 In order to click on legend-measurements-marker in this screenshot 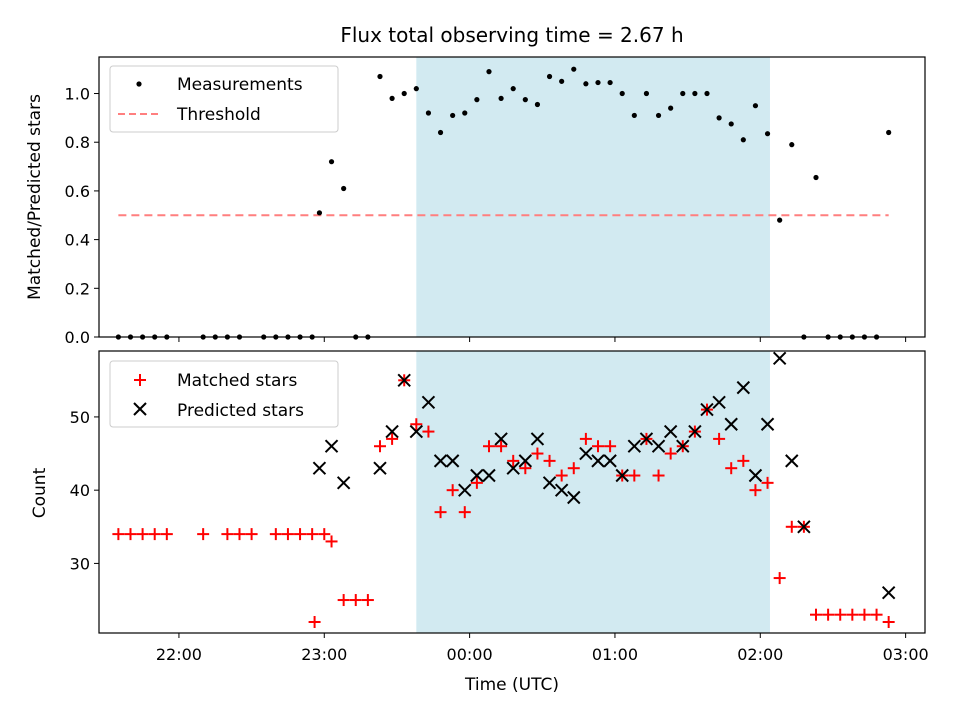, I will do `click(139, 84)`.